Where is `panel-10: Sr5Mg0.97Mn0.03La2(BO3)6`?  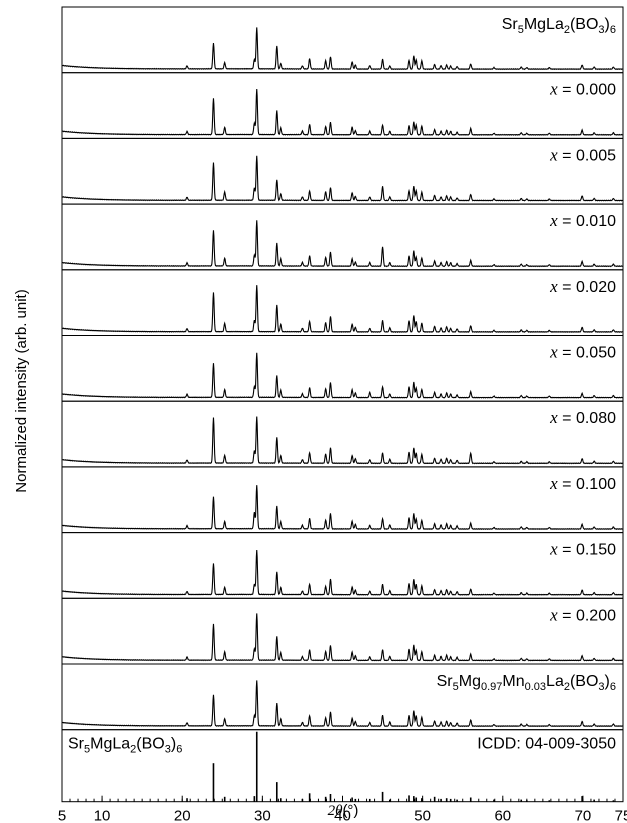 panel-10: Sr5Mg0.97Mn0.03La2(BO3)6 is located at coordinates (342, 697).